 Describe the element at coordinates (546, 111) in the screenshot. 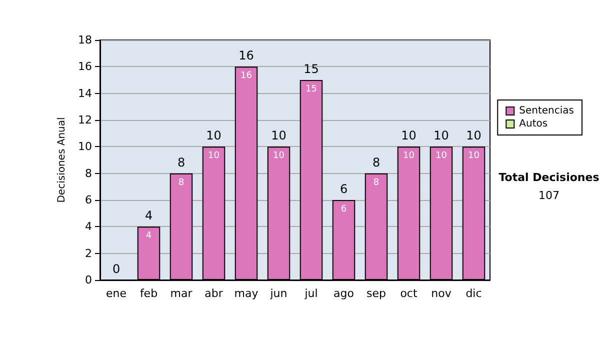

I see `legend-label: Sentencias` at that location.